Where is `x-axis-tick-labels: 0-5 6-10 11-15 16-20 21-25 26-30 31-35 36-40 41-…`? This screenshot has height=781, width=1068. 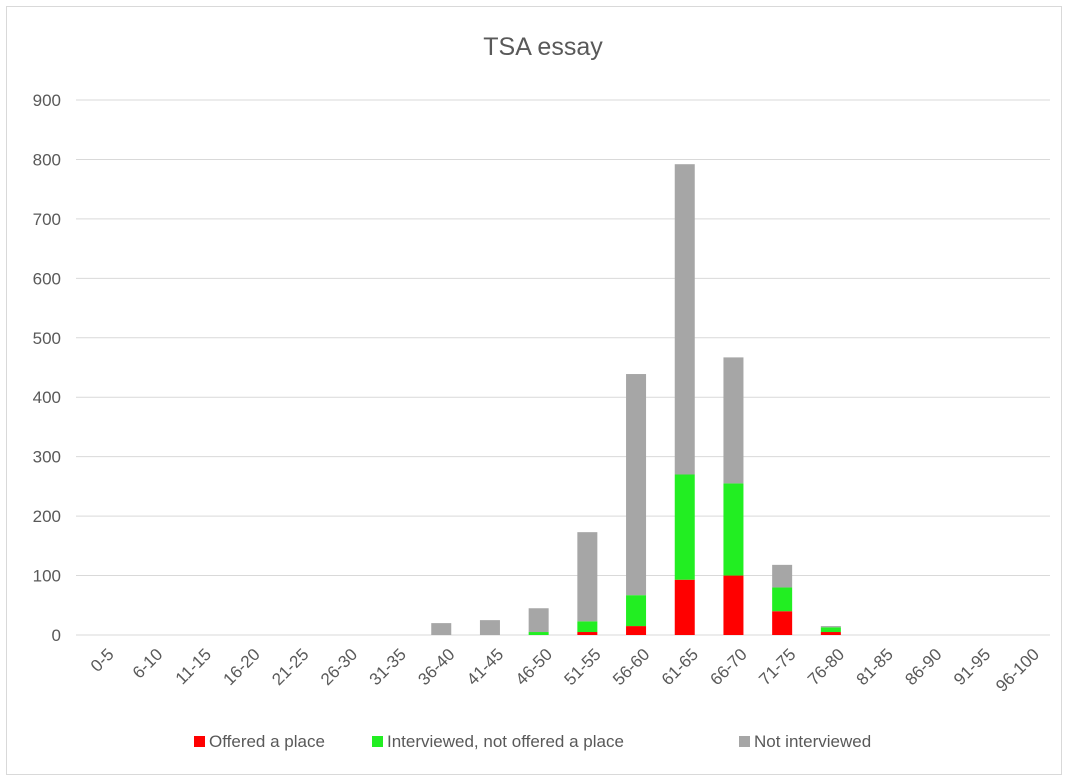 x-axis-tick-labels: 0-5 6-10 11-15 16-20 21-25 26-30 31-35 36-40 41-… is located at coordinates (565, 670).